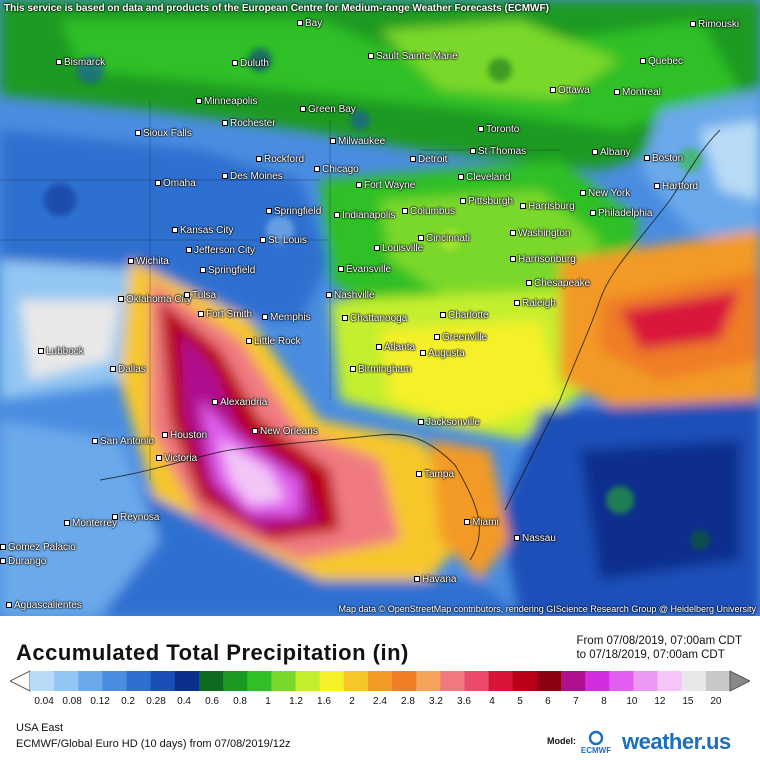  I want to click on city-label: New York, so click(605, 193).